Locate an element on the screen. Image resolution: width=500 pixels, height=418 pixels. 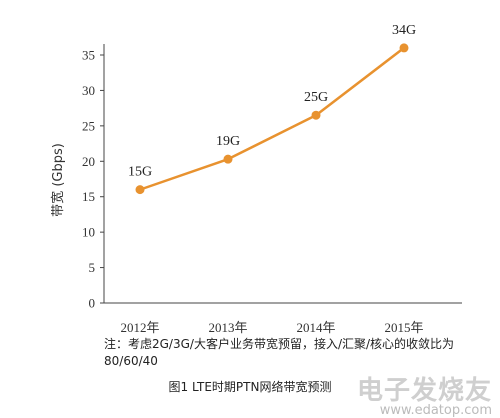
x-tick-label: 2013年 is located at coordinates (227, 327).